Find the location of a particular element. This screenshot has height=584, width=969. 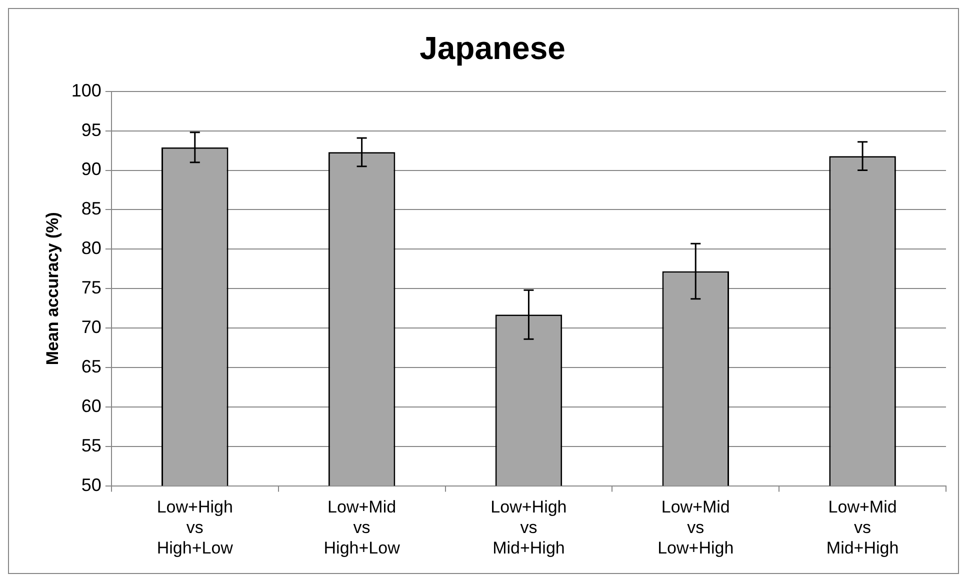

y-tick-label: 60 is located at coordinates (91, 406).